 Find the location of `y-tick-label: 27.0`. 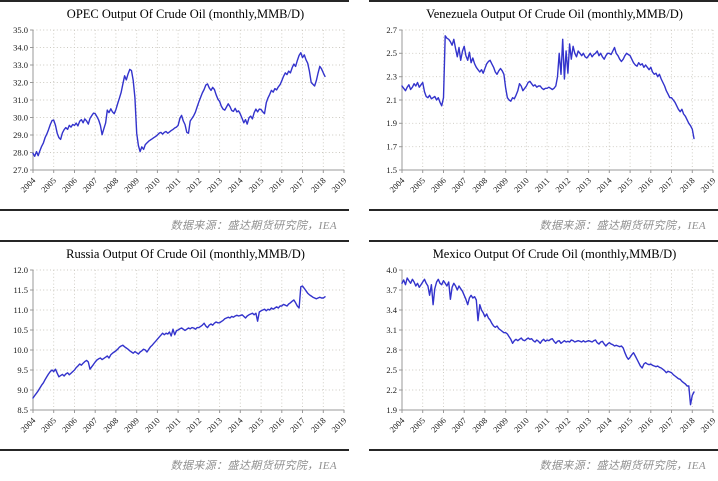

y-tick-label: 27.0 is located at coordinates (20, 170).